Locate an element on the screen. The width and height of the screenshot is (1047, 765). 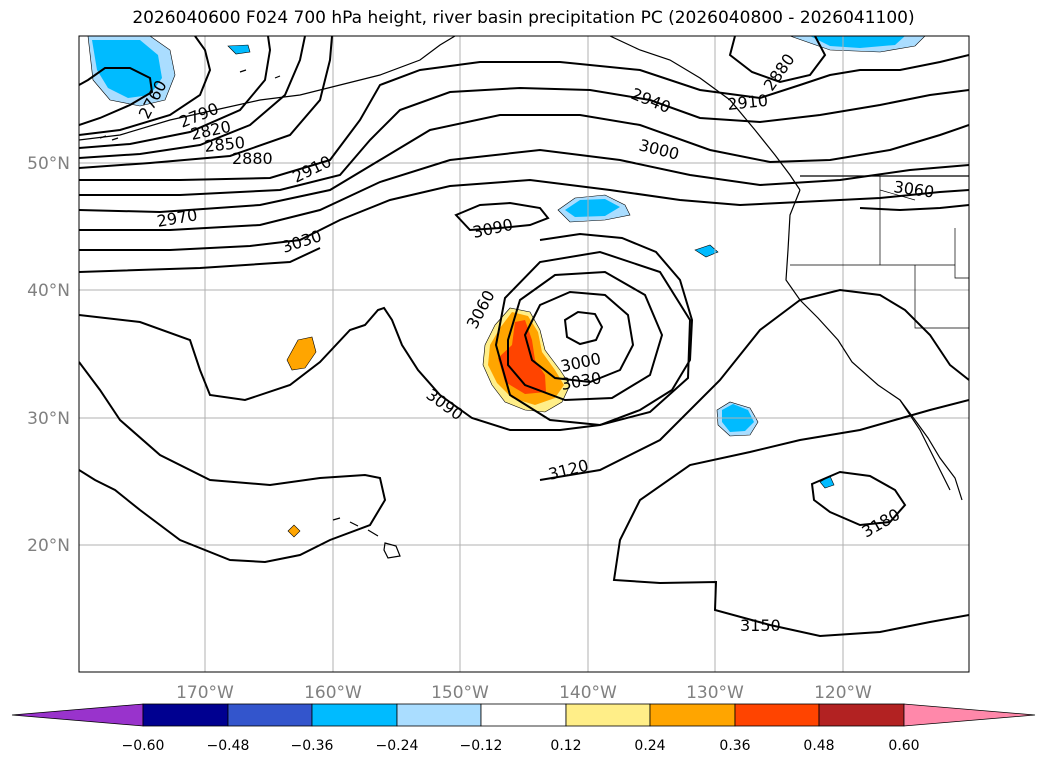
negative-precip-gulf-core is located at coordinates (592, 208).